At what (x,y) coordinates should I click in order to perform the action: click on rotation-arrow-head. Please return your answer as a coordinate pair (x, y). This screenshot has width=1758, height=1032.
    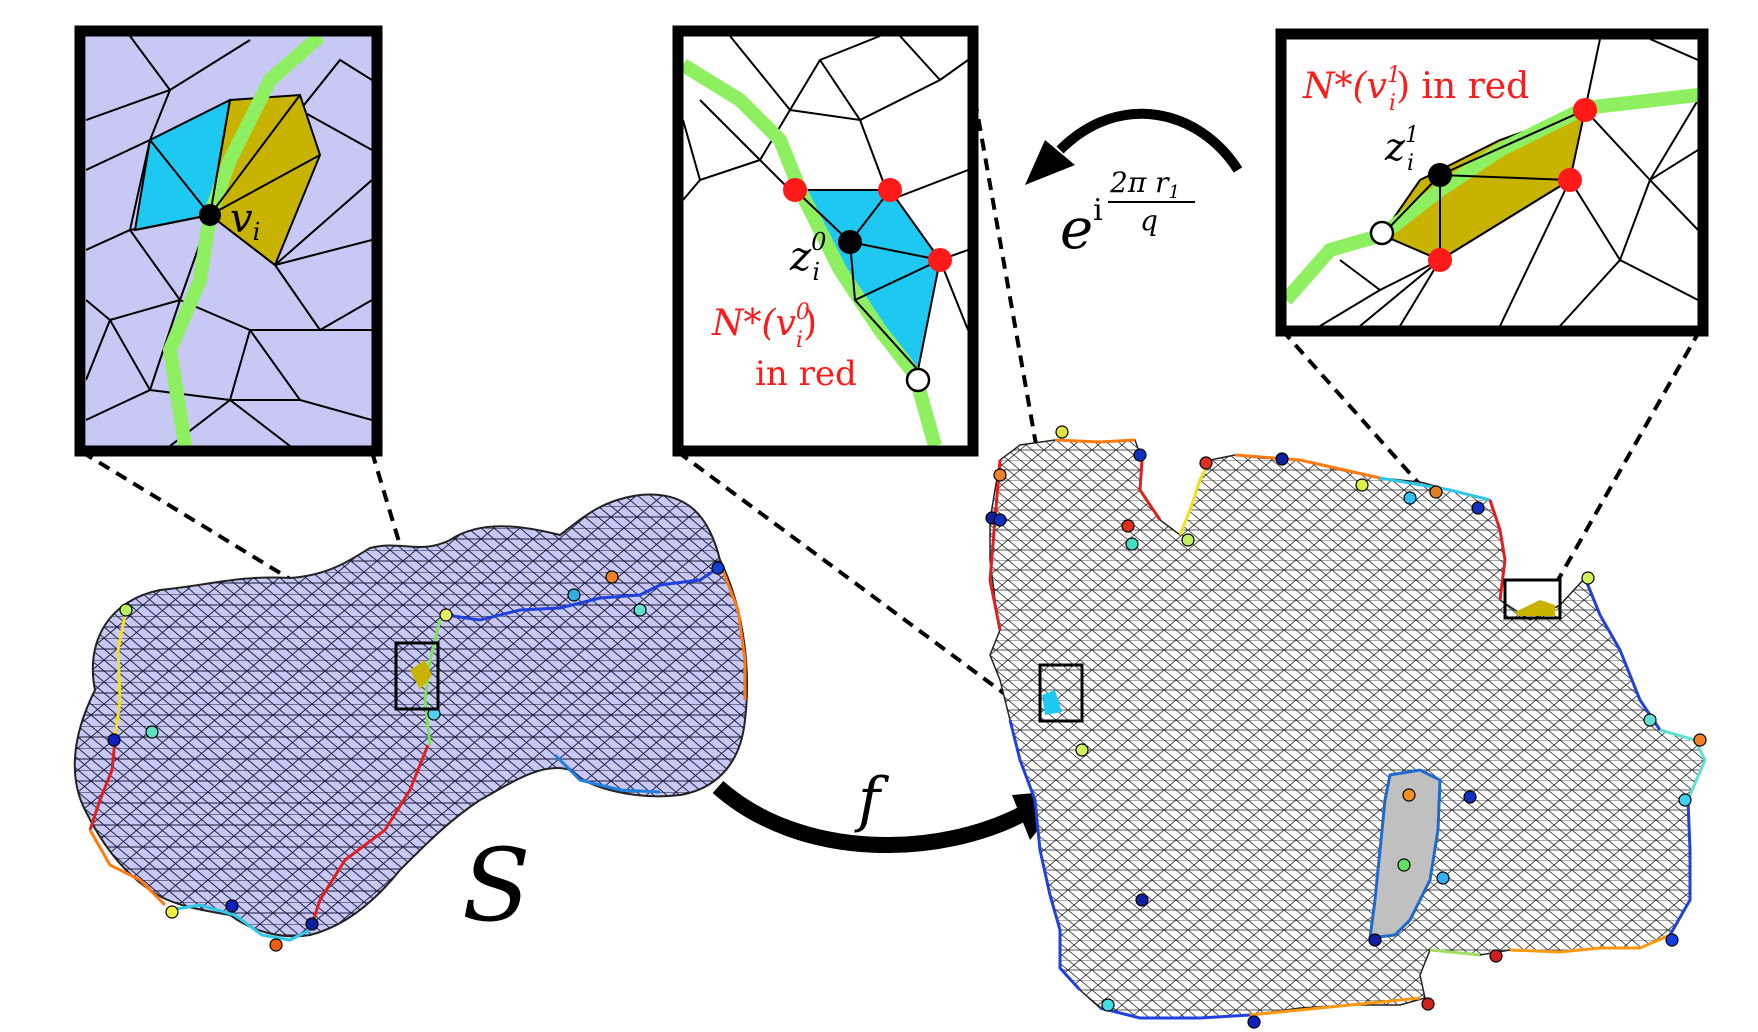
    Looking at the image, I should click on (1050, 162).